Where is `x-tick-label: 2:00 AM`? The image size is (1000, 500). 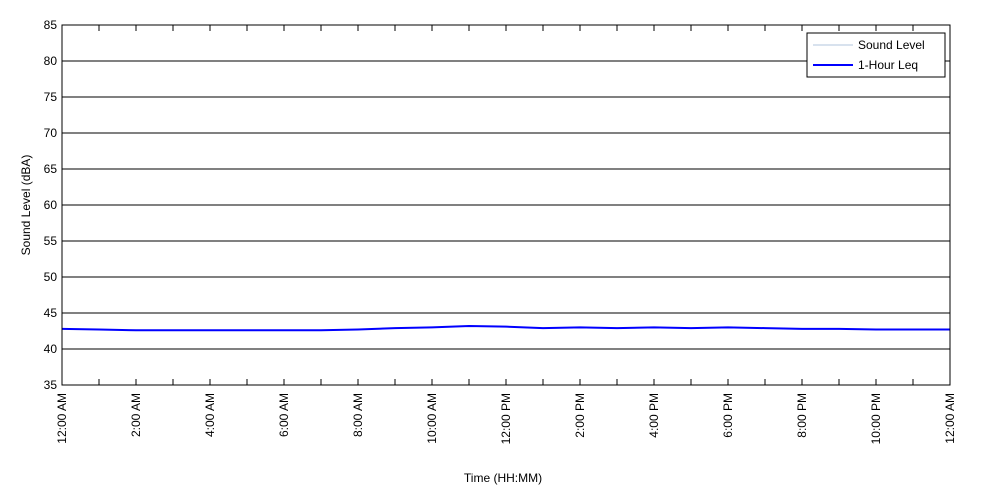 x-tick-label: 2:00 AM is located at coordinates (136, 415).